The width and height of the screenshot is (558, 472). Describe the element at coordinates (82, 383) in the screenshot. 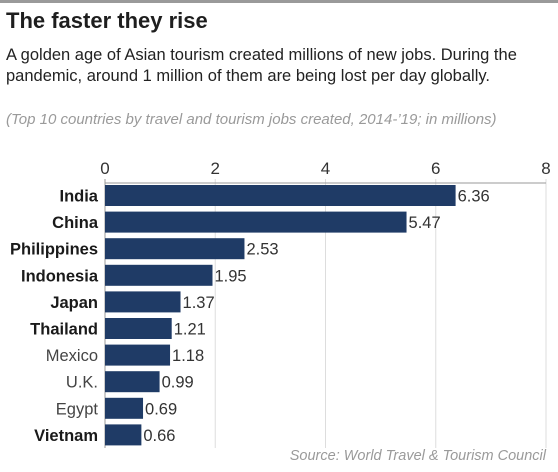

I see `category-label: U.K.` at that location.